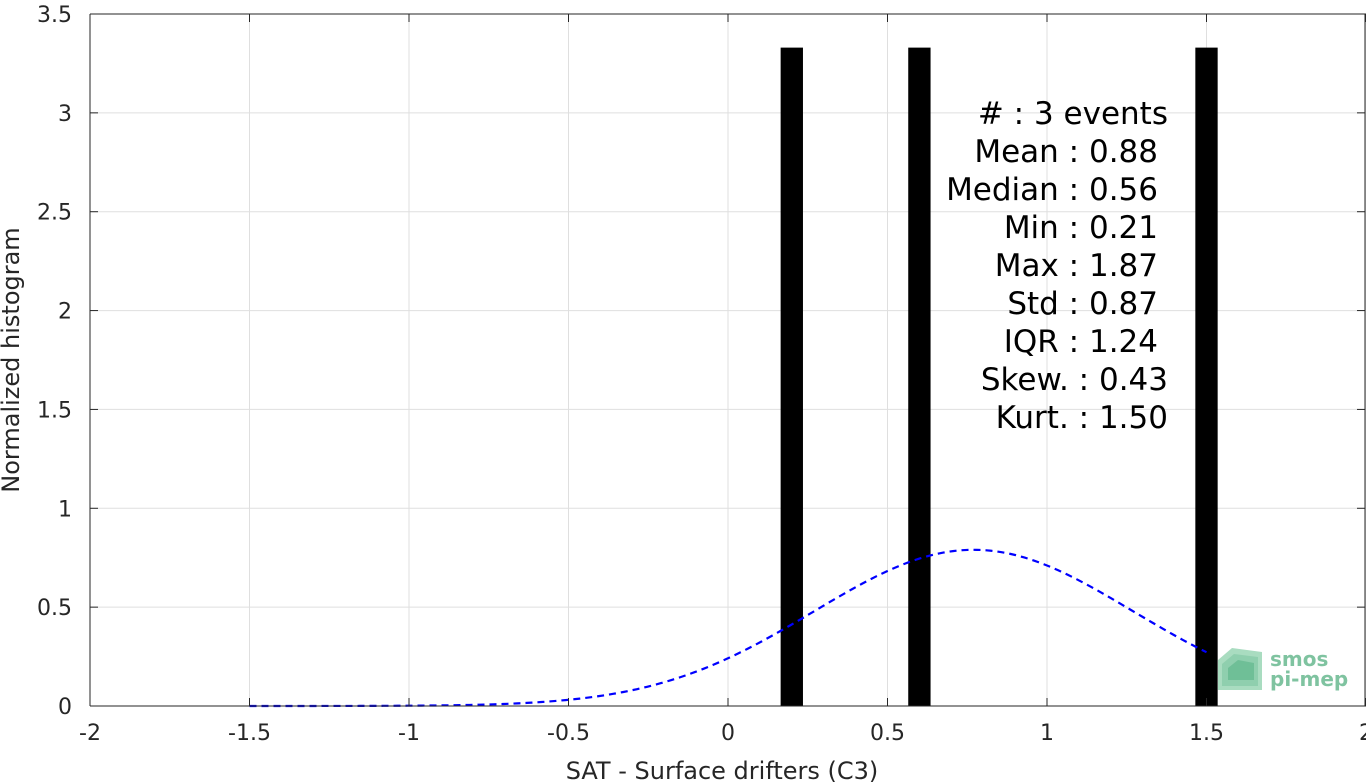  What do you see at coordinates (65, 312) in the screenshot?
I see `y-tick-label: 2` at bounding box center [65, 312].